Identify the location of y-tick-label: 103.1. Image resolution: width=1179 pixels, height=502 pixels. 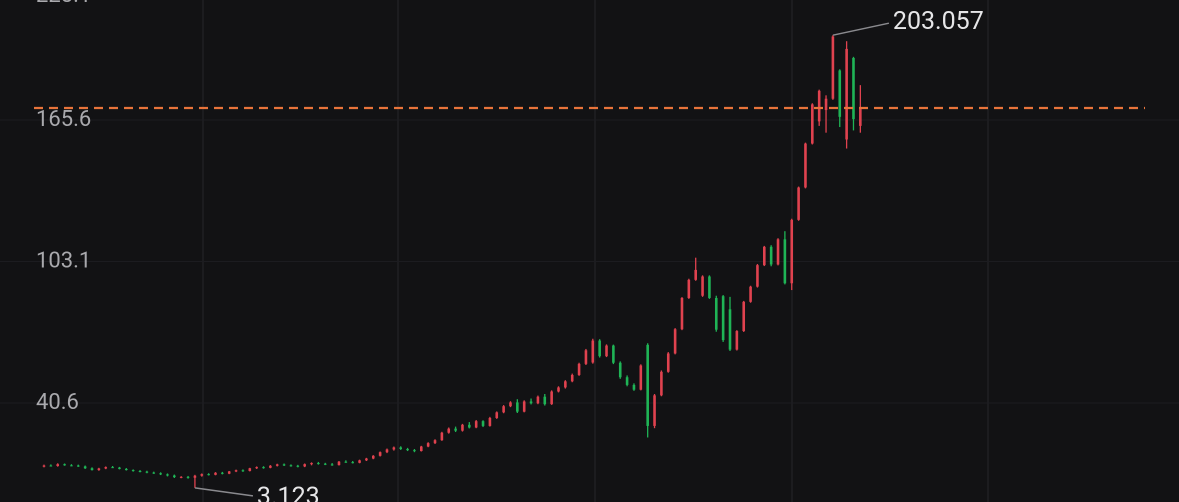
(63, 260).